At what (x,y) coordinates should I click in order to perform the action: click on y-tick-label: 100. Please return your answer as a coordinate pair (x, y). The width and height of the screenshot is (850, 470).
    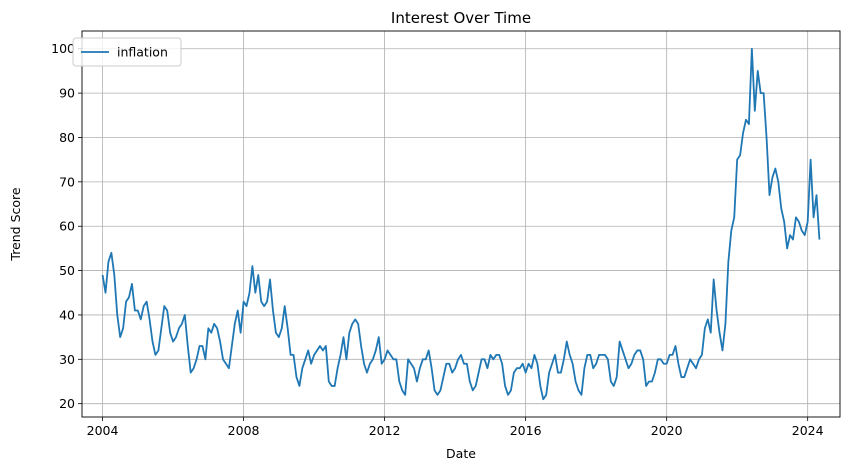
    Looking at the image, I should click on (63, 48).